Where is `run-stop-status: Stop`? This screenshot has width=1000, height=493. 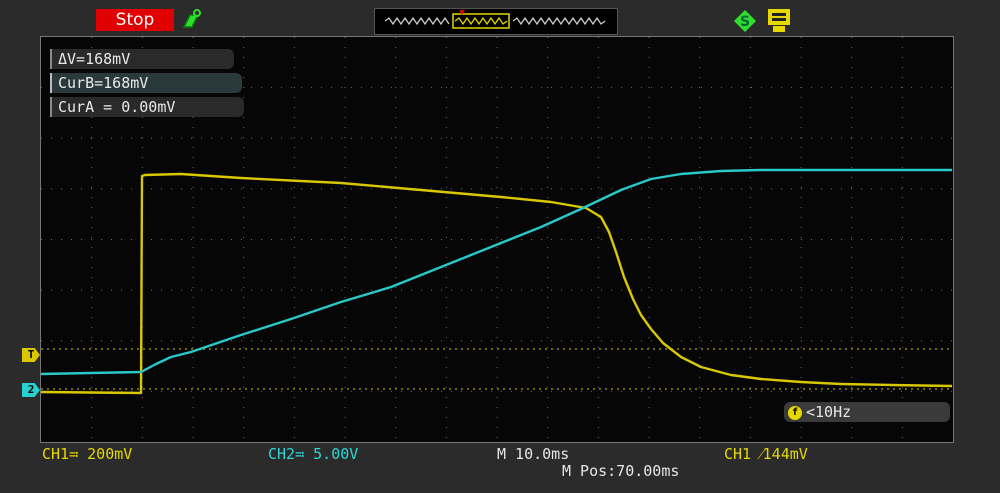 run-stop-status: Stop is located at coordinates (135, 20).